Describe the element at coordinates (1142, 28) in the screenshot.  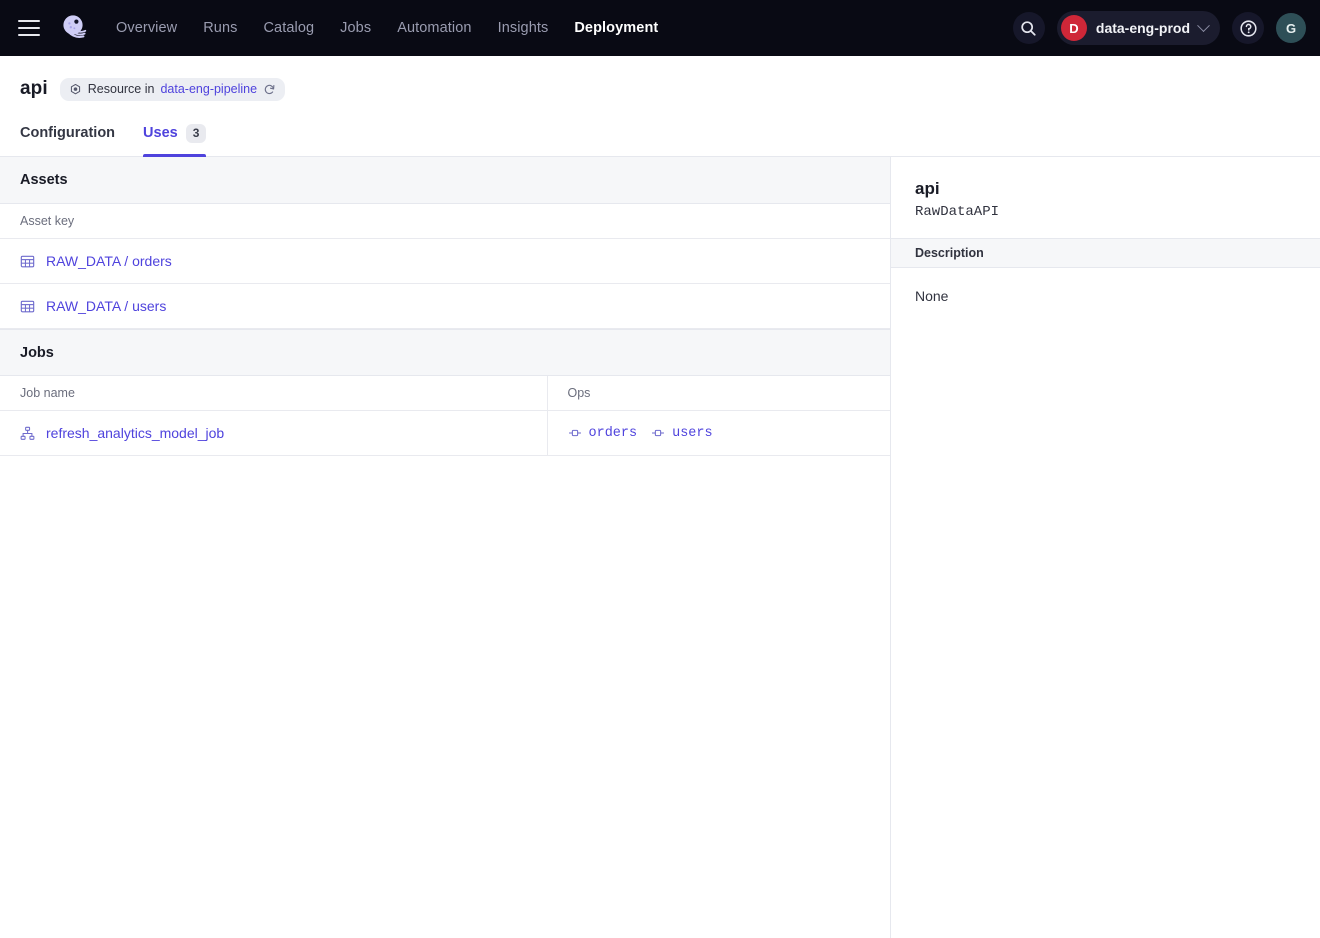
I see `deployment-name: data-eng-prod` at that location.